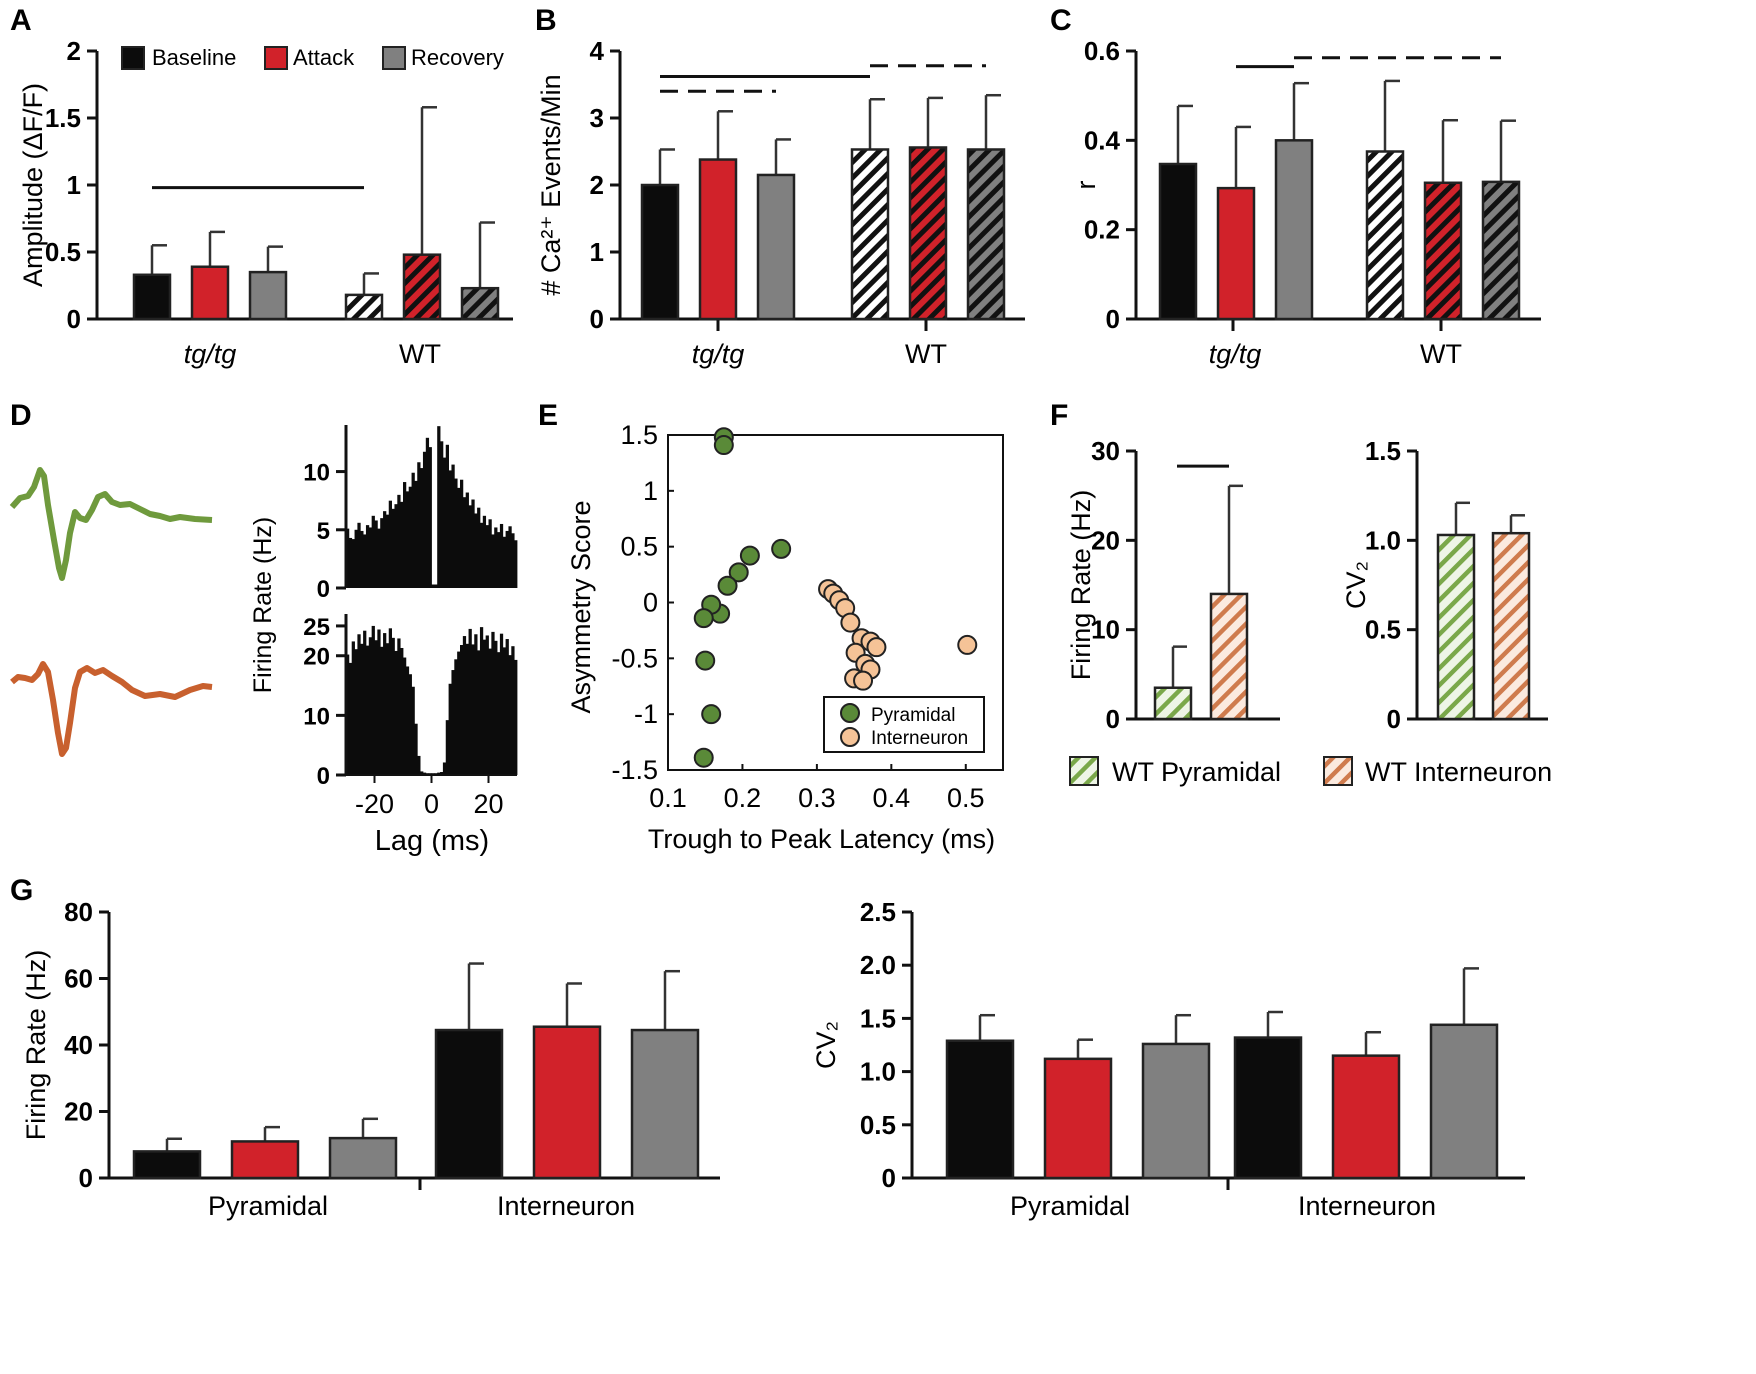  I want to click on d-bottom-y-tick-label: 0, so click(323, 776).